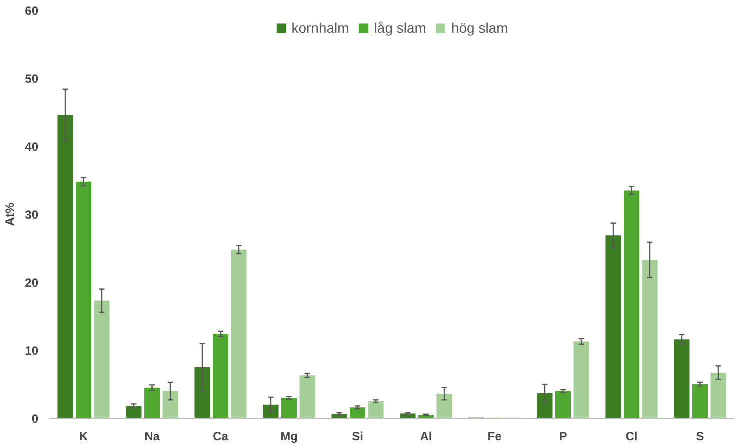 This screenshot has width=739, height=446. What do you see at coordinates (32, 11) in the screenshot?
I see `y-tick-label: 60` at bounding box center [32, 11].